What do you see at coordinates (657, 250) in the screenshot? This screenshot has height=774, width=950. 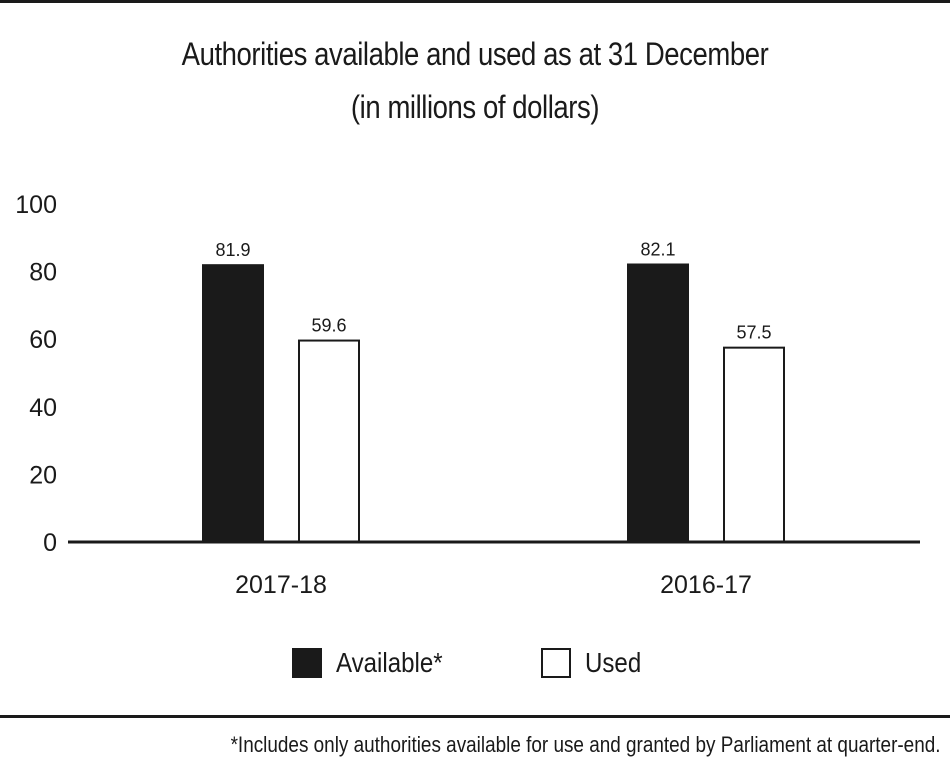 I see `data-label: 82.1` at bounding box center [657, 250].